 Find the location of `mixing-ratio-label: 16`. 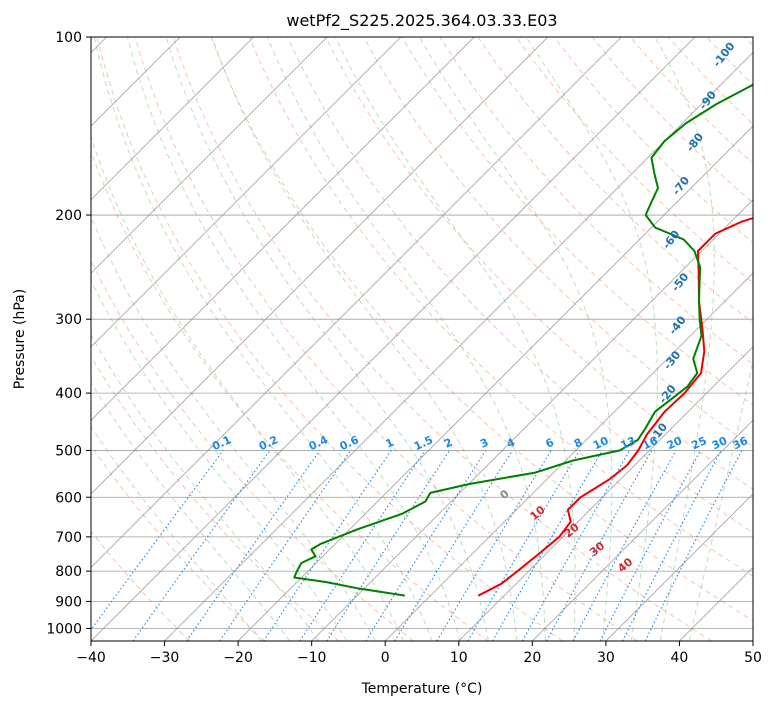

mixing-ratio-label: 16 is located at coordinates (651, 443).